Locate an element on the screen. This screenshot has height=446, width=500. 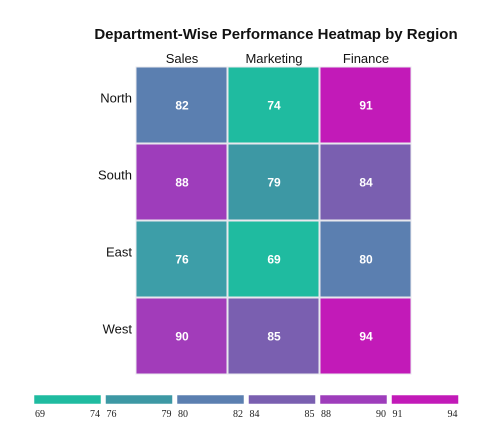
cell-value-label: 91 is located at coordinates (366, 106).